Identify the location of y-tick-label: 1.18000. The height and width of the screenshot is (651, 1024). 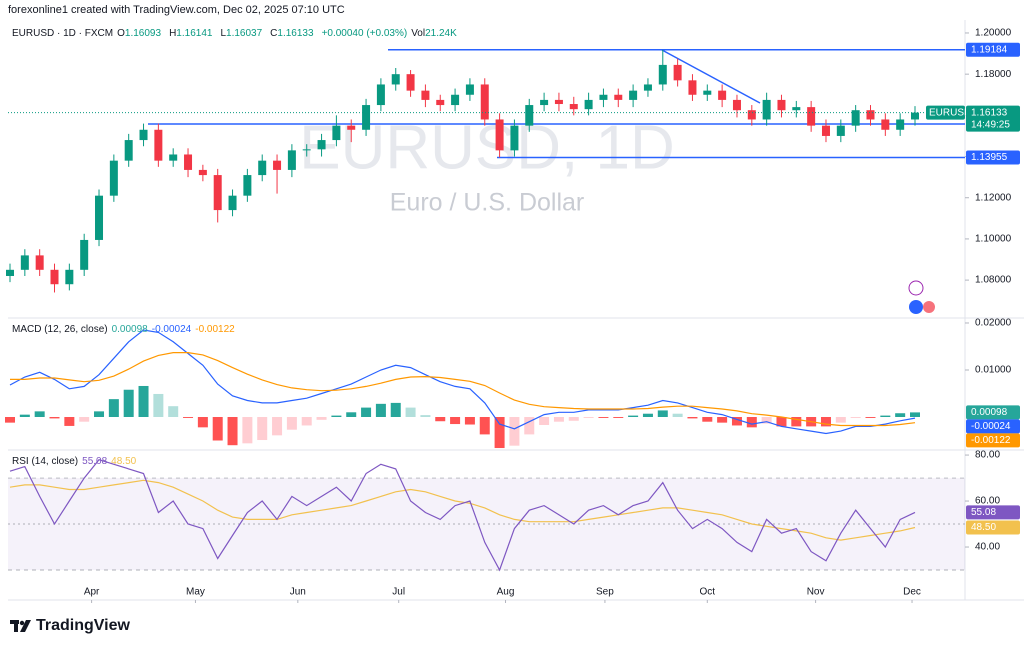
(993, 74).